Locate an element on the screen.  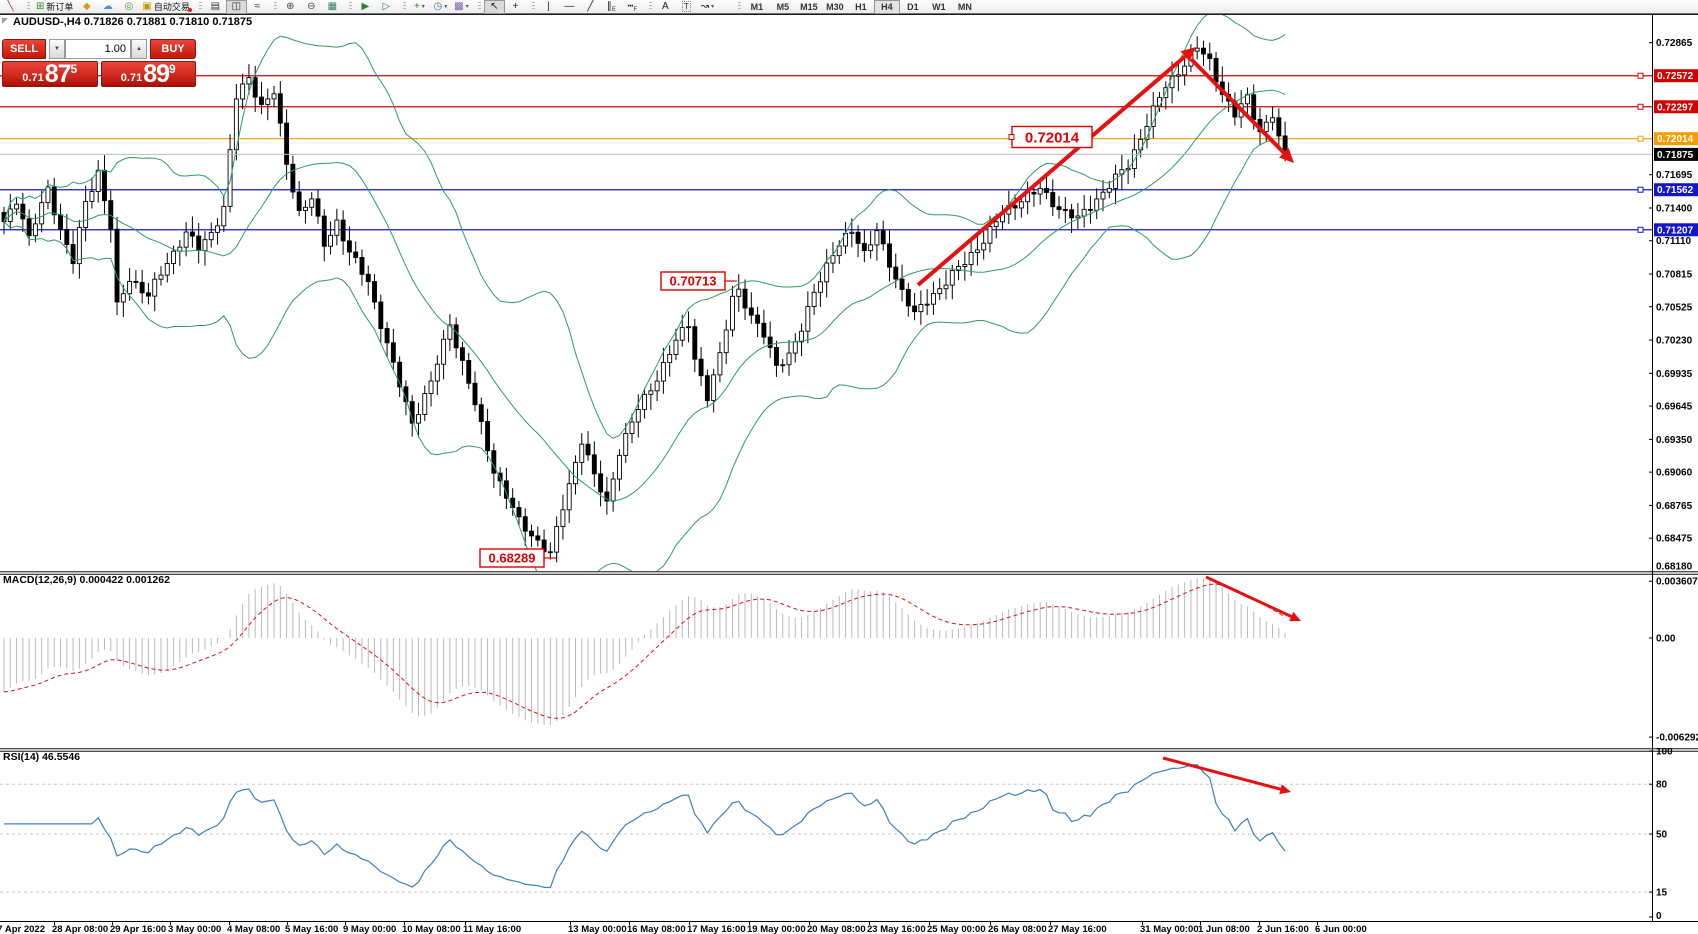
buy-price-display: 0.71 89 9 is located at coordinates (148, 74).